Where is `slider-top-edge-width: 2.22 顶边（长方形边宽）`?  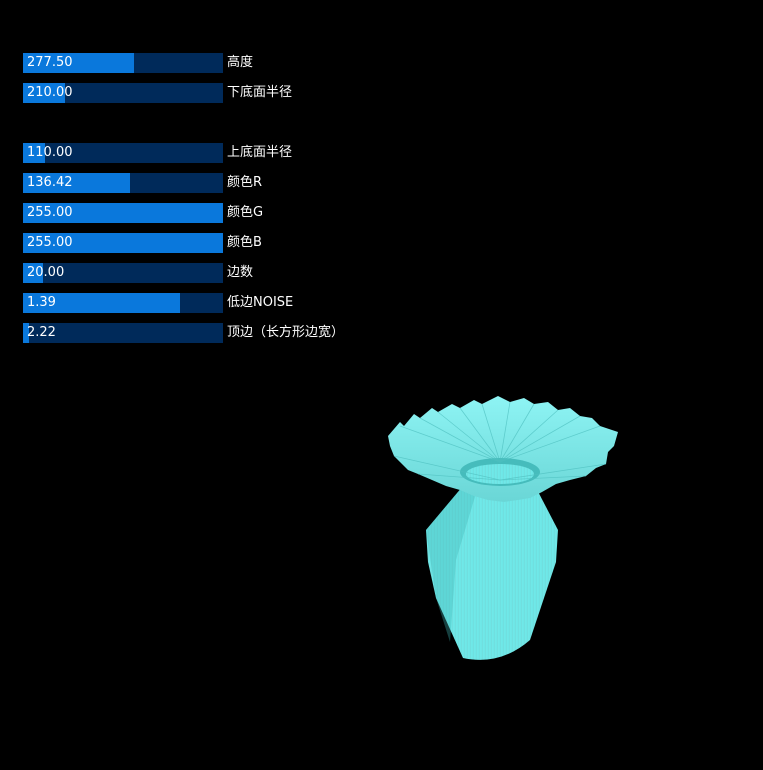
slider-top-edge-width: 2.22 顶边（长方形边宽） is located at coordinates (183, 333).